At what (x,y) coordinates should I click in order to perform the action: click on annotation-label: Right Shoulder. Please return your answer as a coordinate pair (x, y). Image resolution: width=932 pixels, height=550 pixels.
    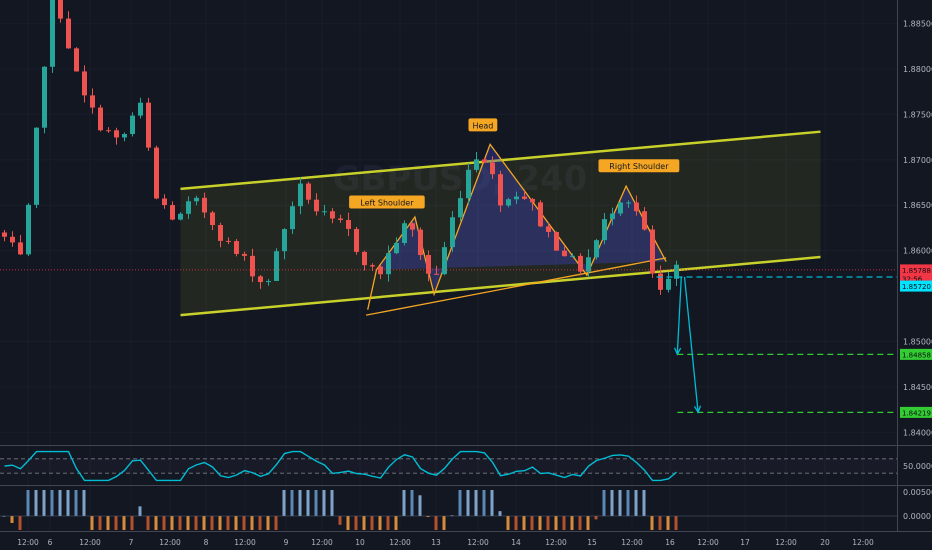
    Looking at the image, I should click on (639, 166).